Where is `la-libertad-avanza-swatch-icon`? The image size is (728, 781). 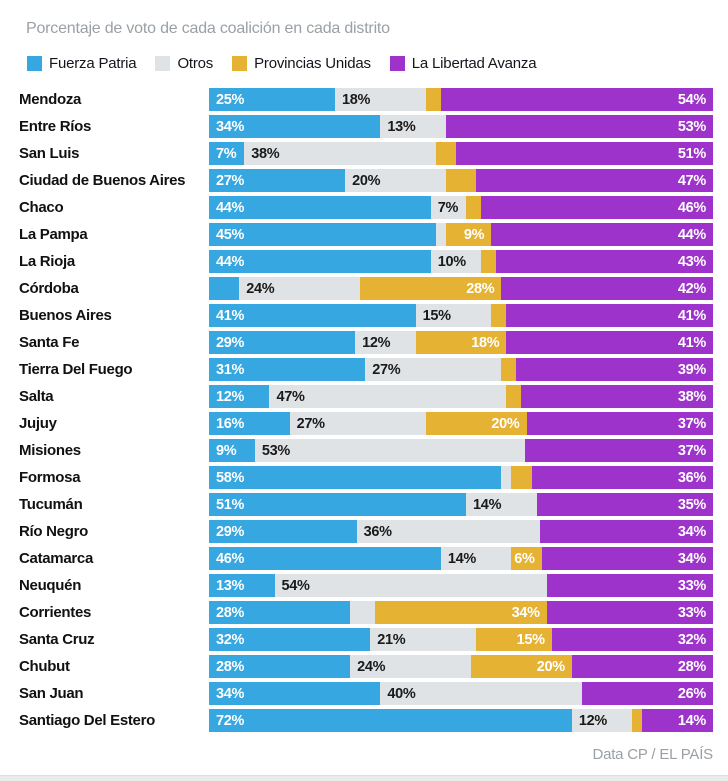 la-libertad-avanza-swatch-icon is located at coordinates (397, 63).